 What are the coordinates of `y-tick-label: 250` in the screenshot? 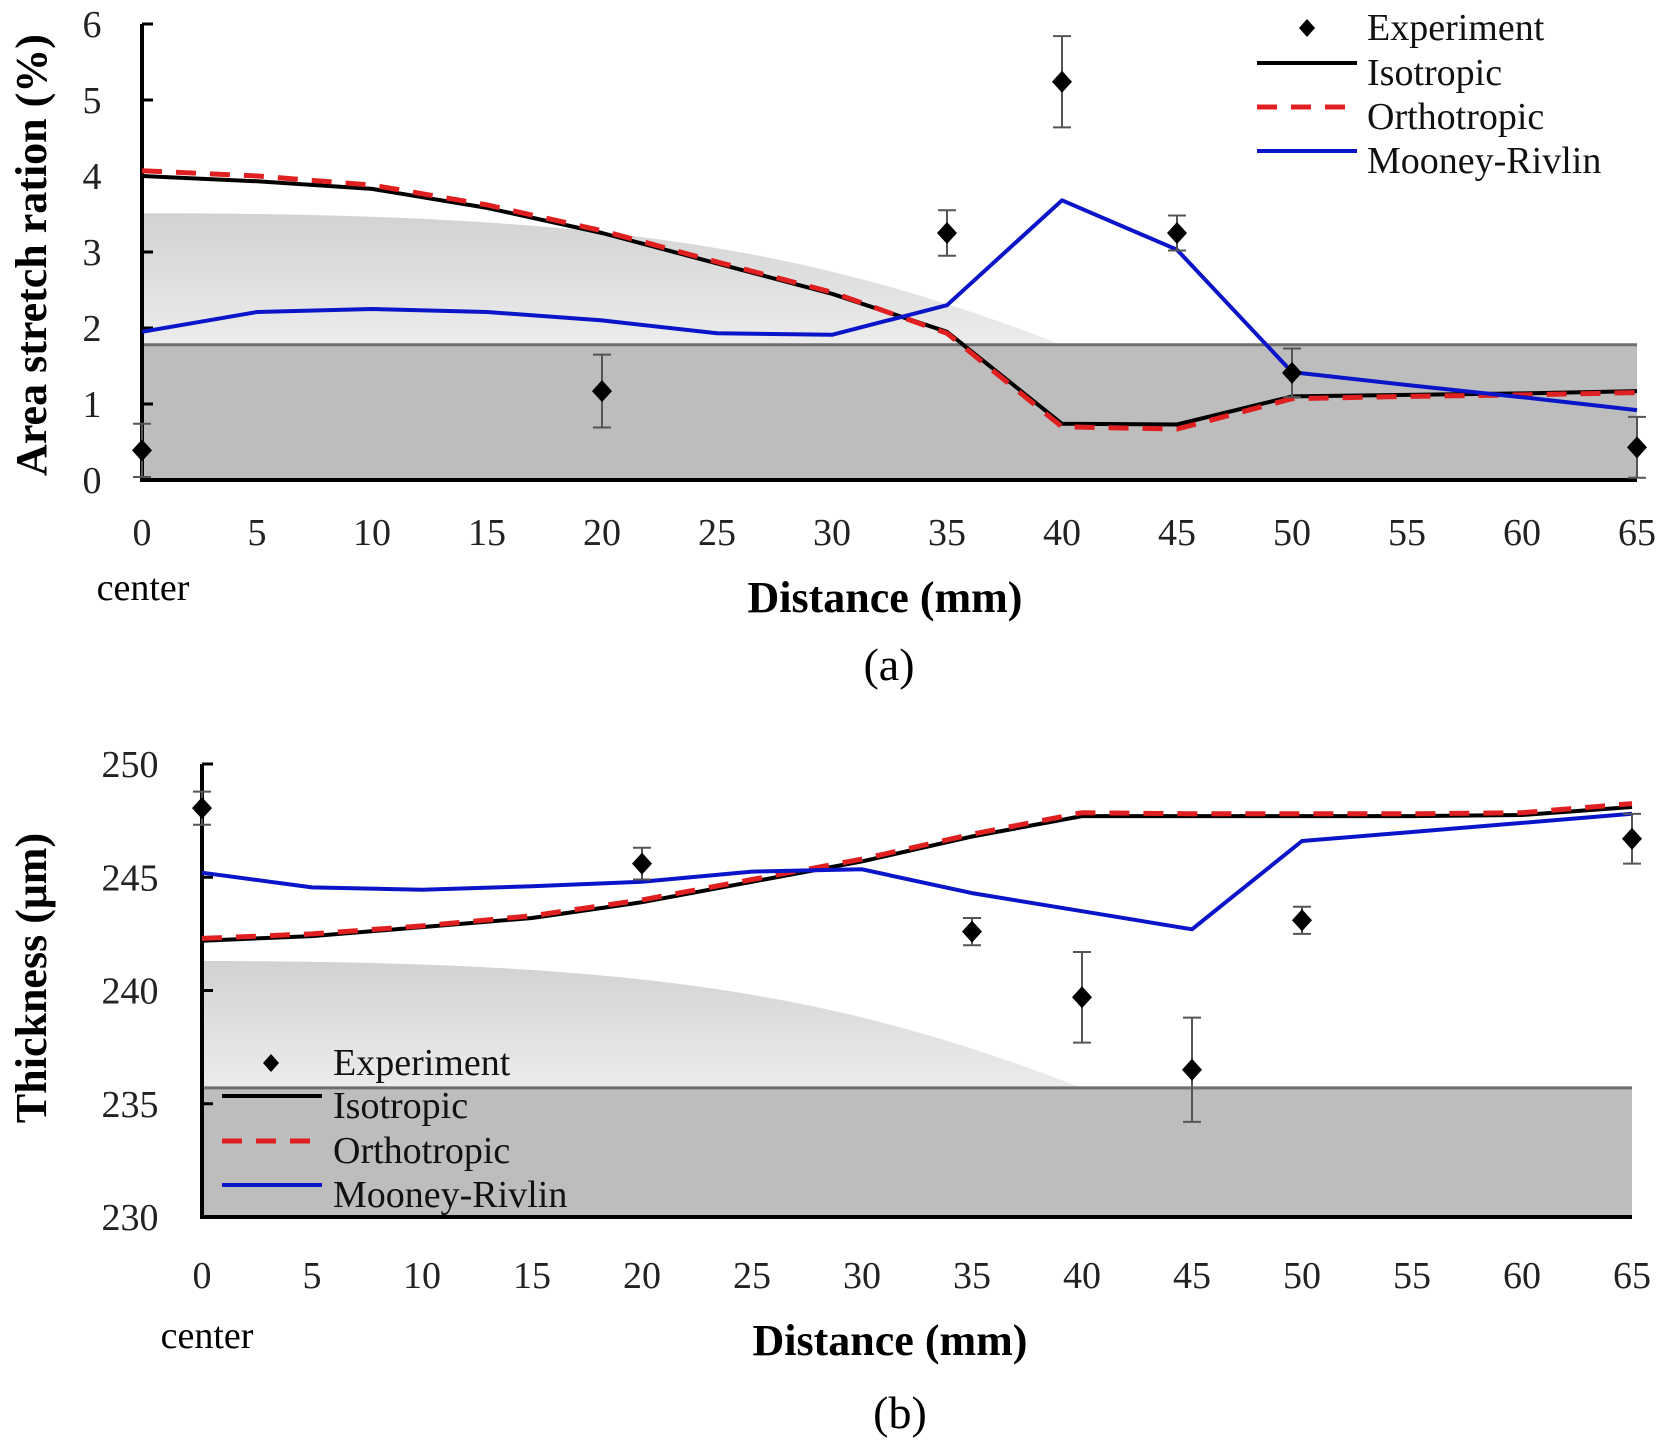 It's located at (130, 765).